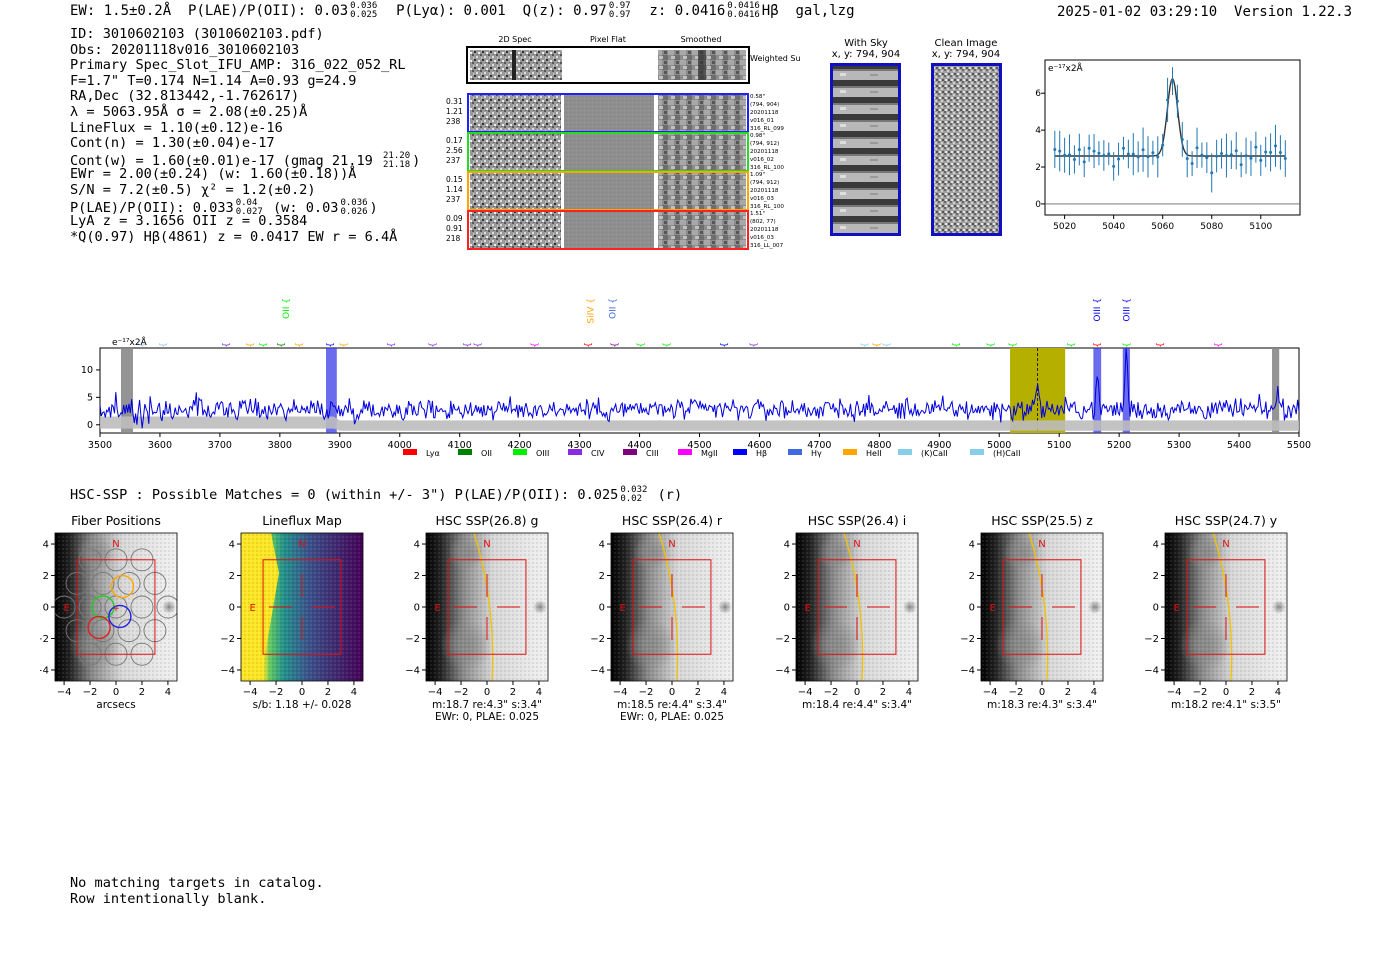 The width and height of the screenshot is (1400, 953). I want to click on clean-image-xy: x, y: 794, 904, so click(966, 54).